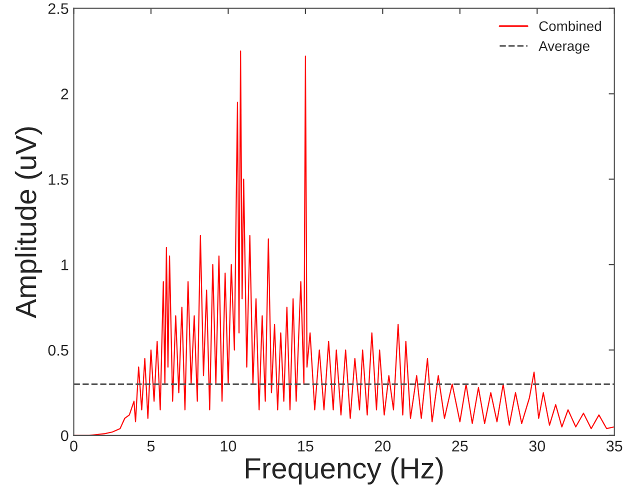  I want to click on x-tick-label: 5, so click(151, 446).